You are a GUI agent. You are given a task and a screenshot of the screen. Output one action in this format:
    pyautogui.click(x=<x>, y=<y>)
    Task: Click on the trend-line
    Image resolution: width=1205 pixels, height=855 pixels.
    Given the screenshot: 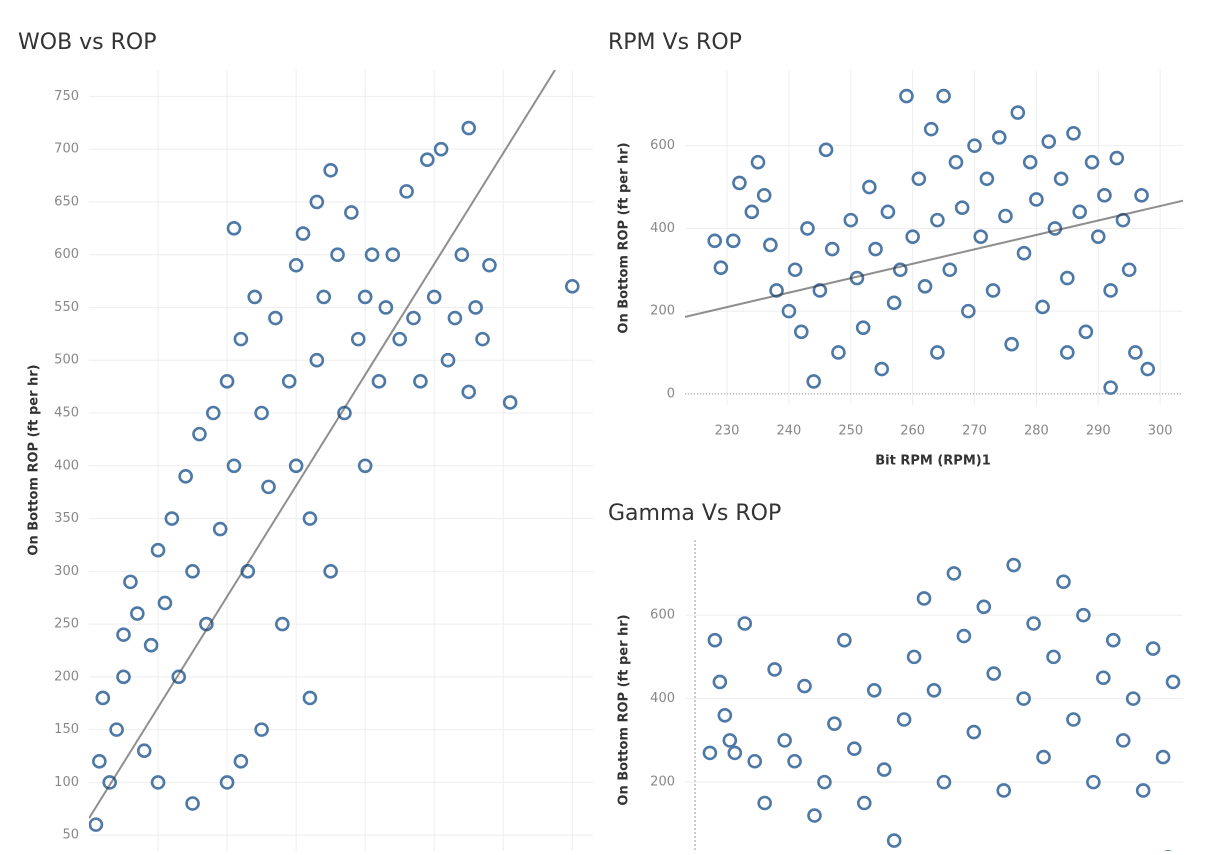 What is the action you would take?
    pyautogui.click(x=934, y=258)
    